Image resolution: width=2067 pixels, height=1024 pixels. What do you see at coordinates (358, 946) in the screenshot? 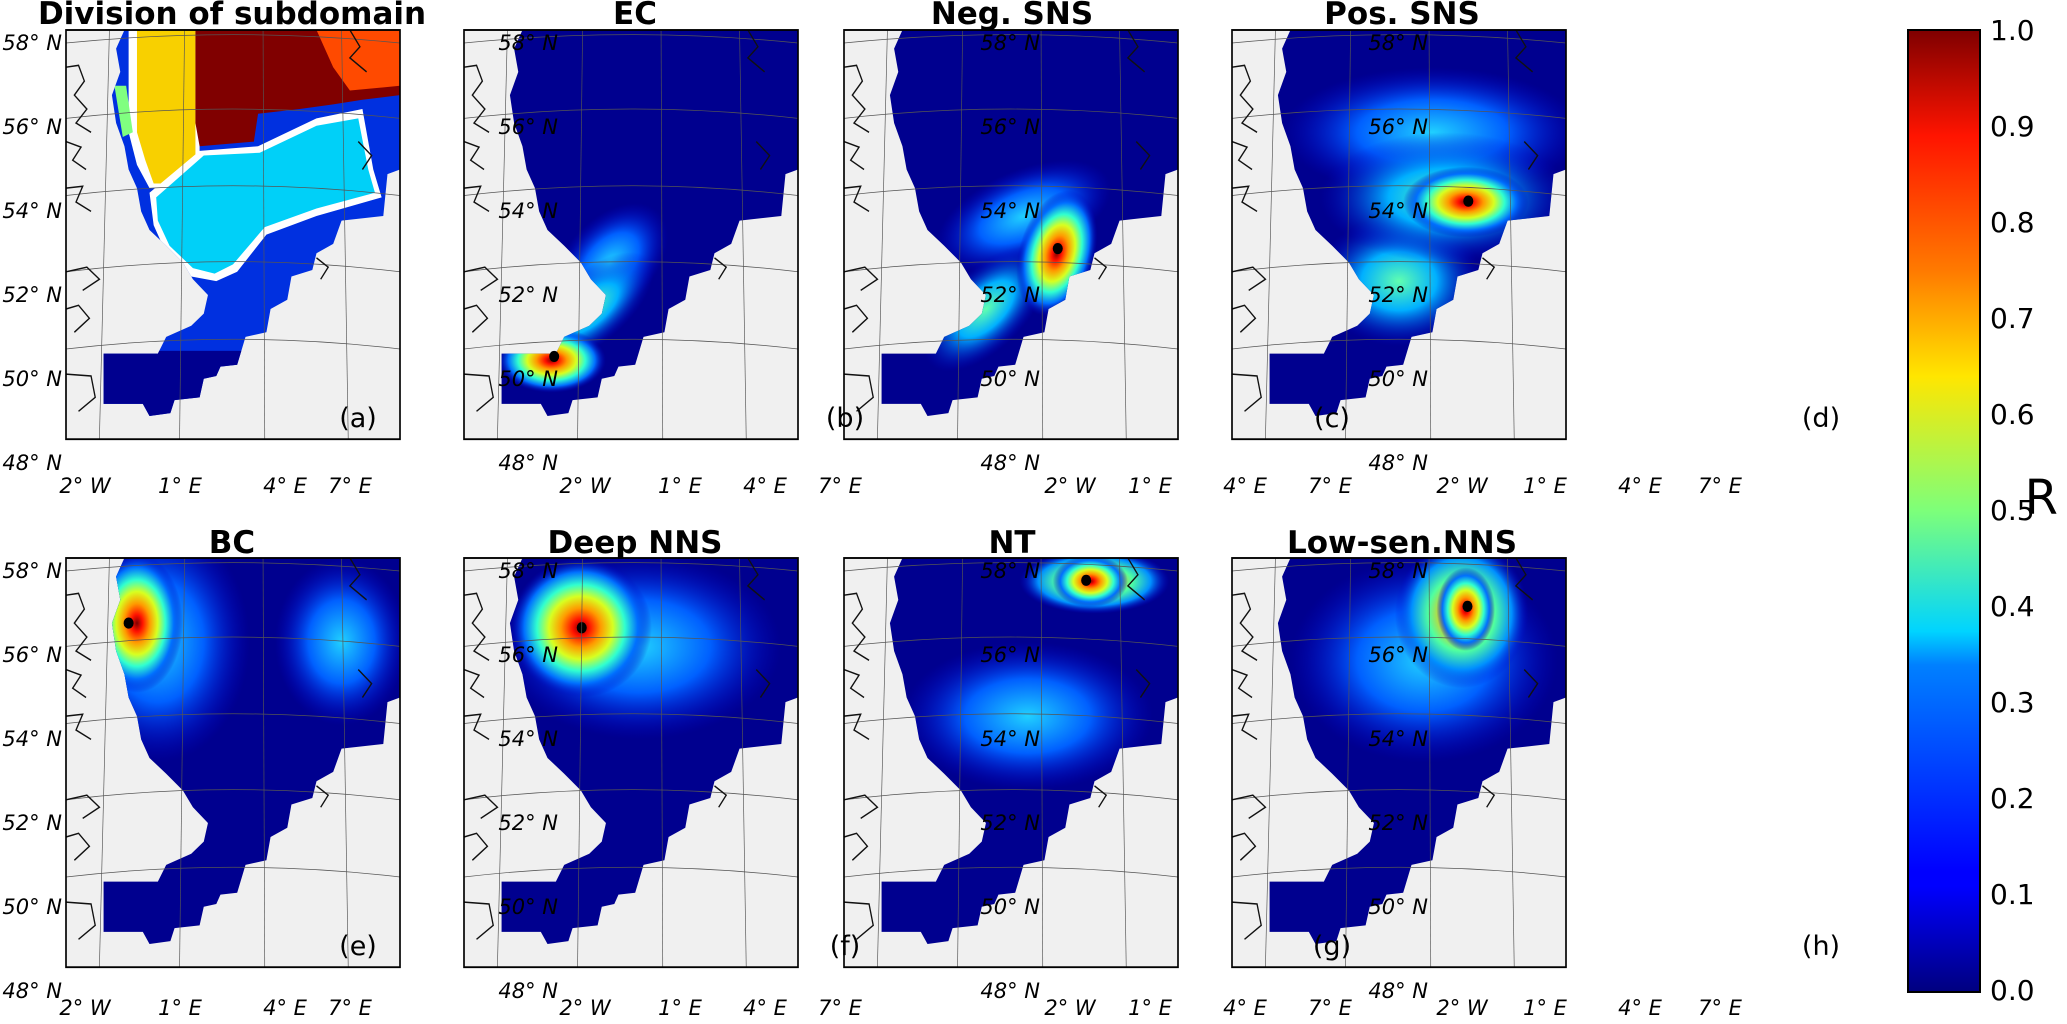
I see `panel-label-e: (e)` at bounding box center [358, 946].